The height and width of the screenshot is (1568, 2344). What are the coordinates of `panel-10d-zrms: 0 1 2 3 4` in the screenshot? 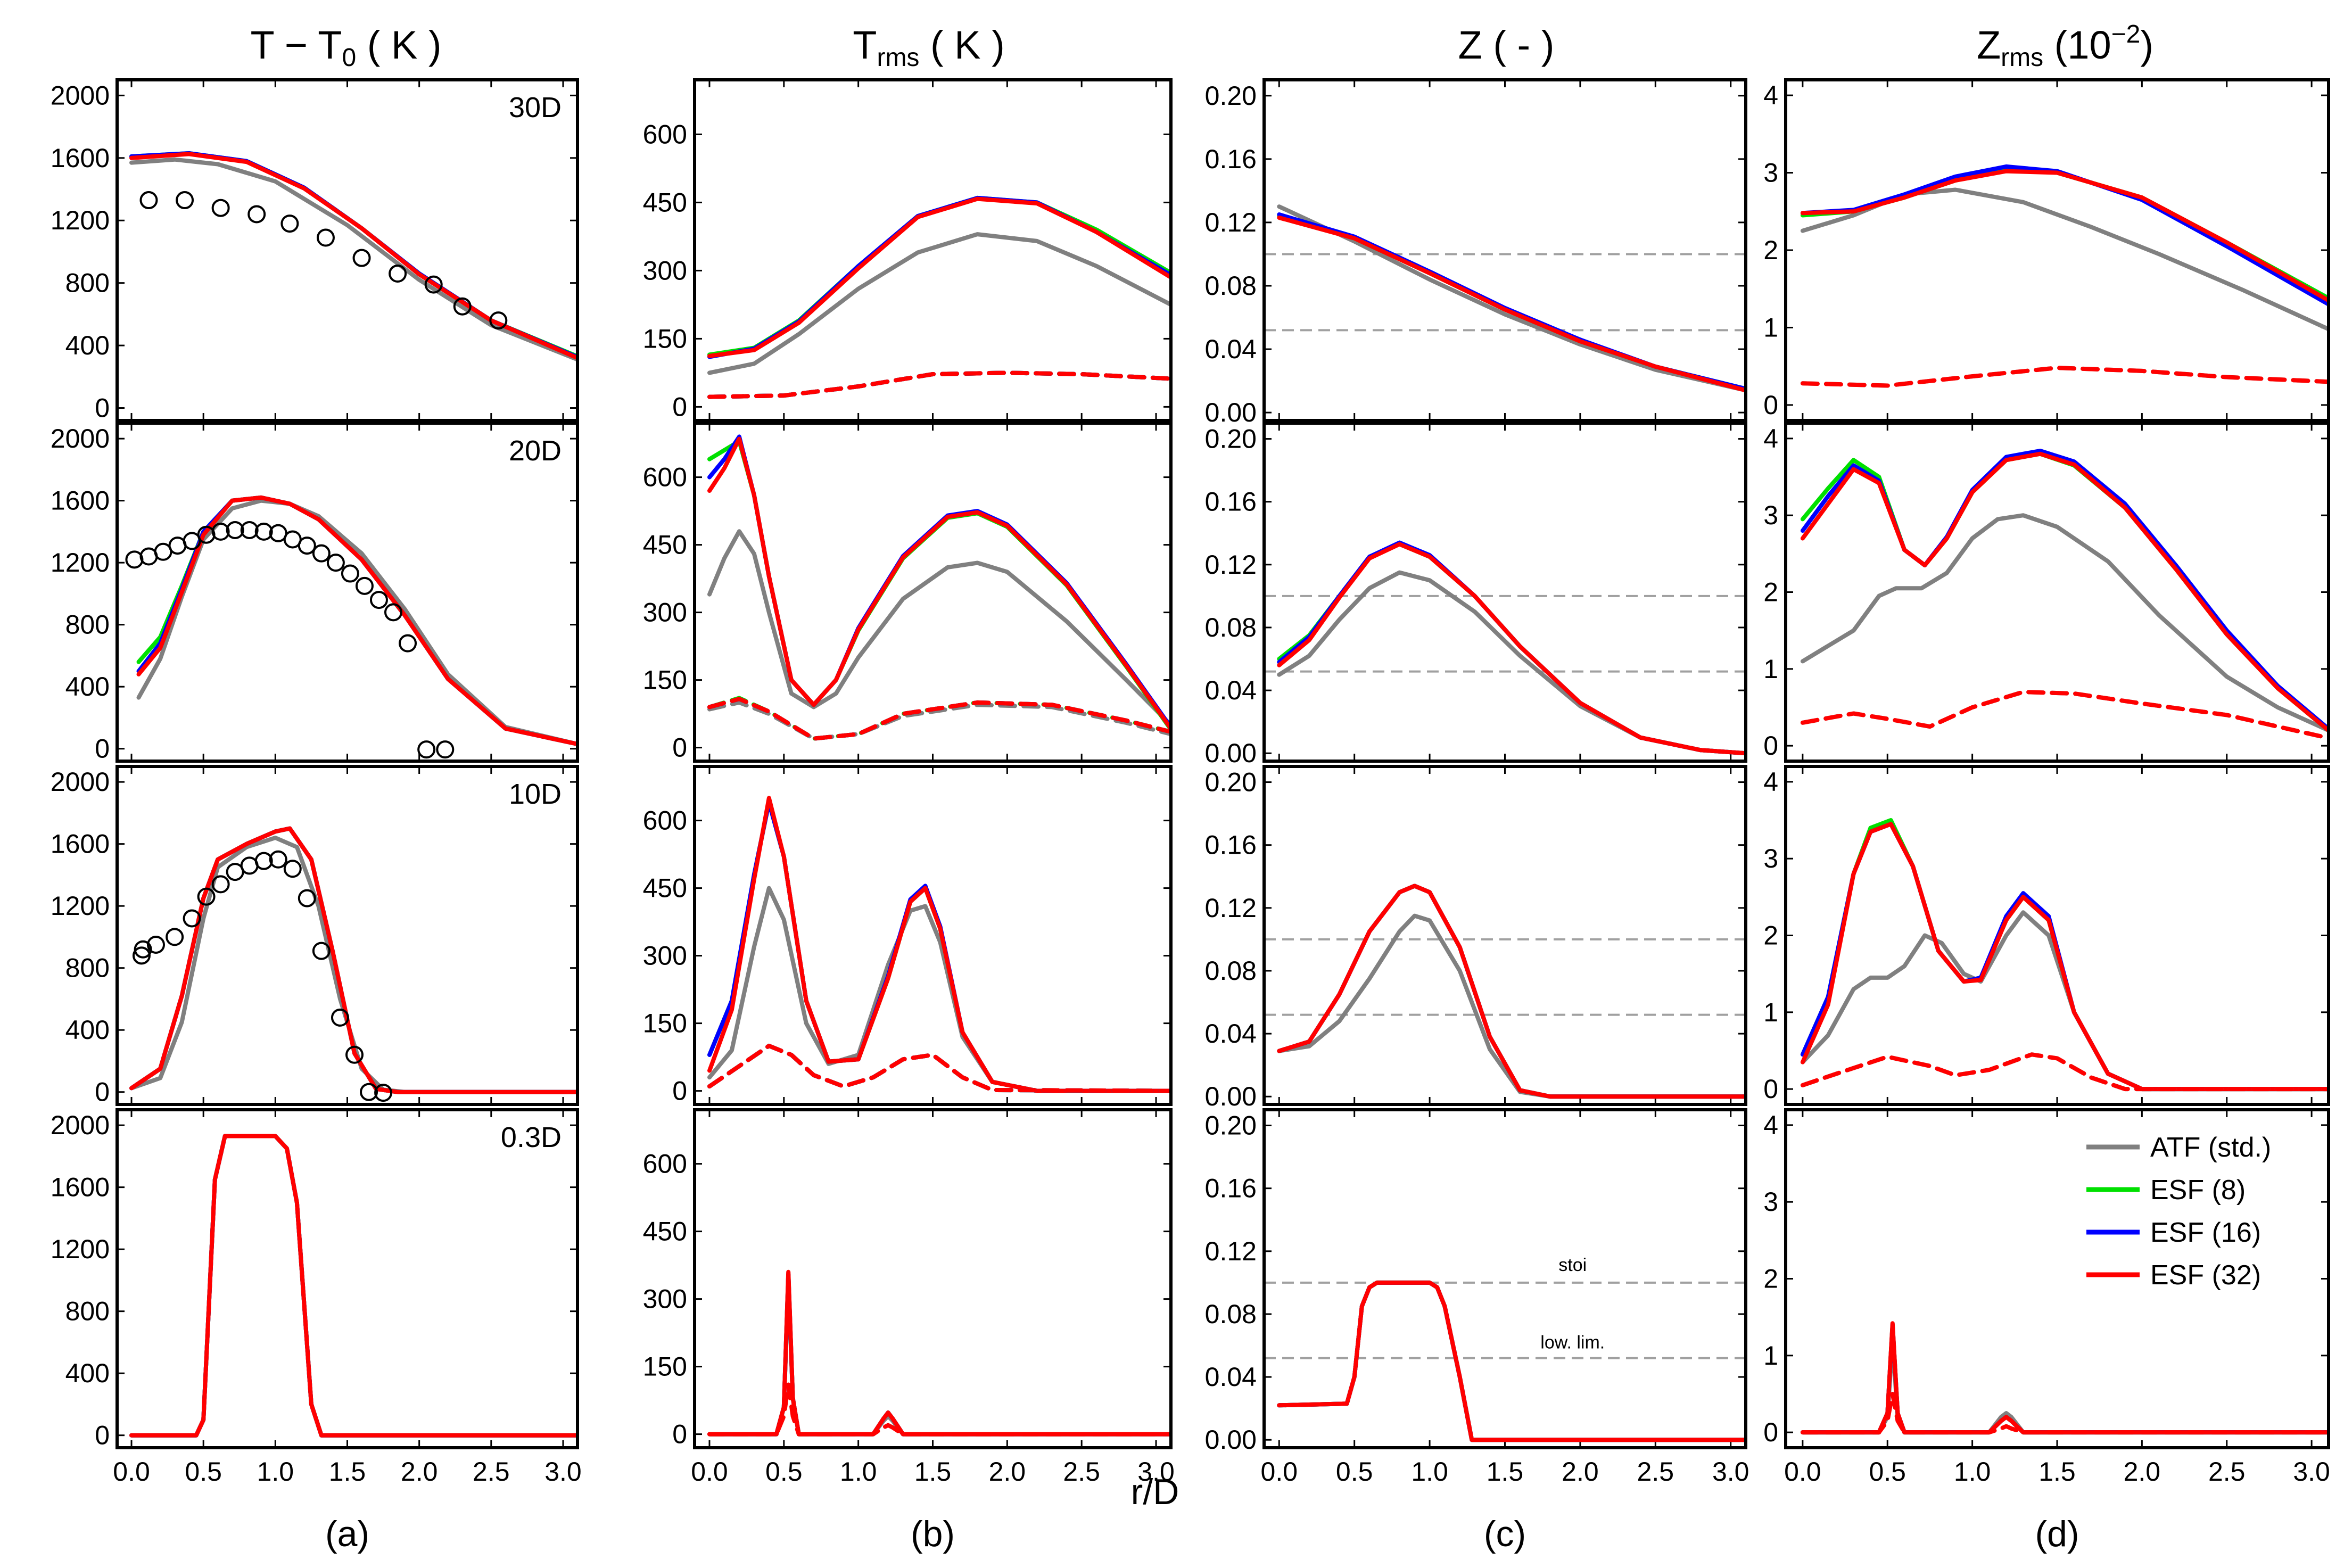 It's located at (2046, 936).